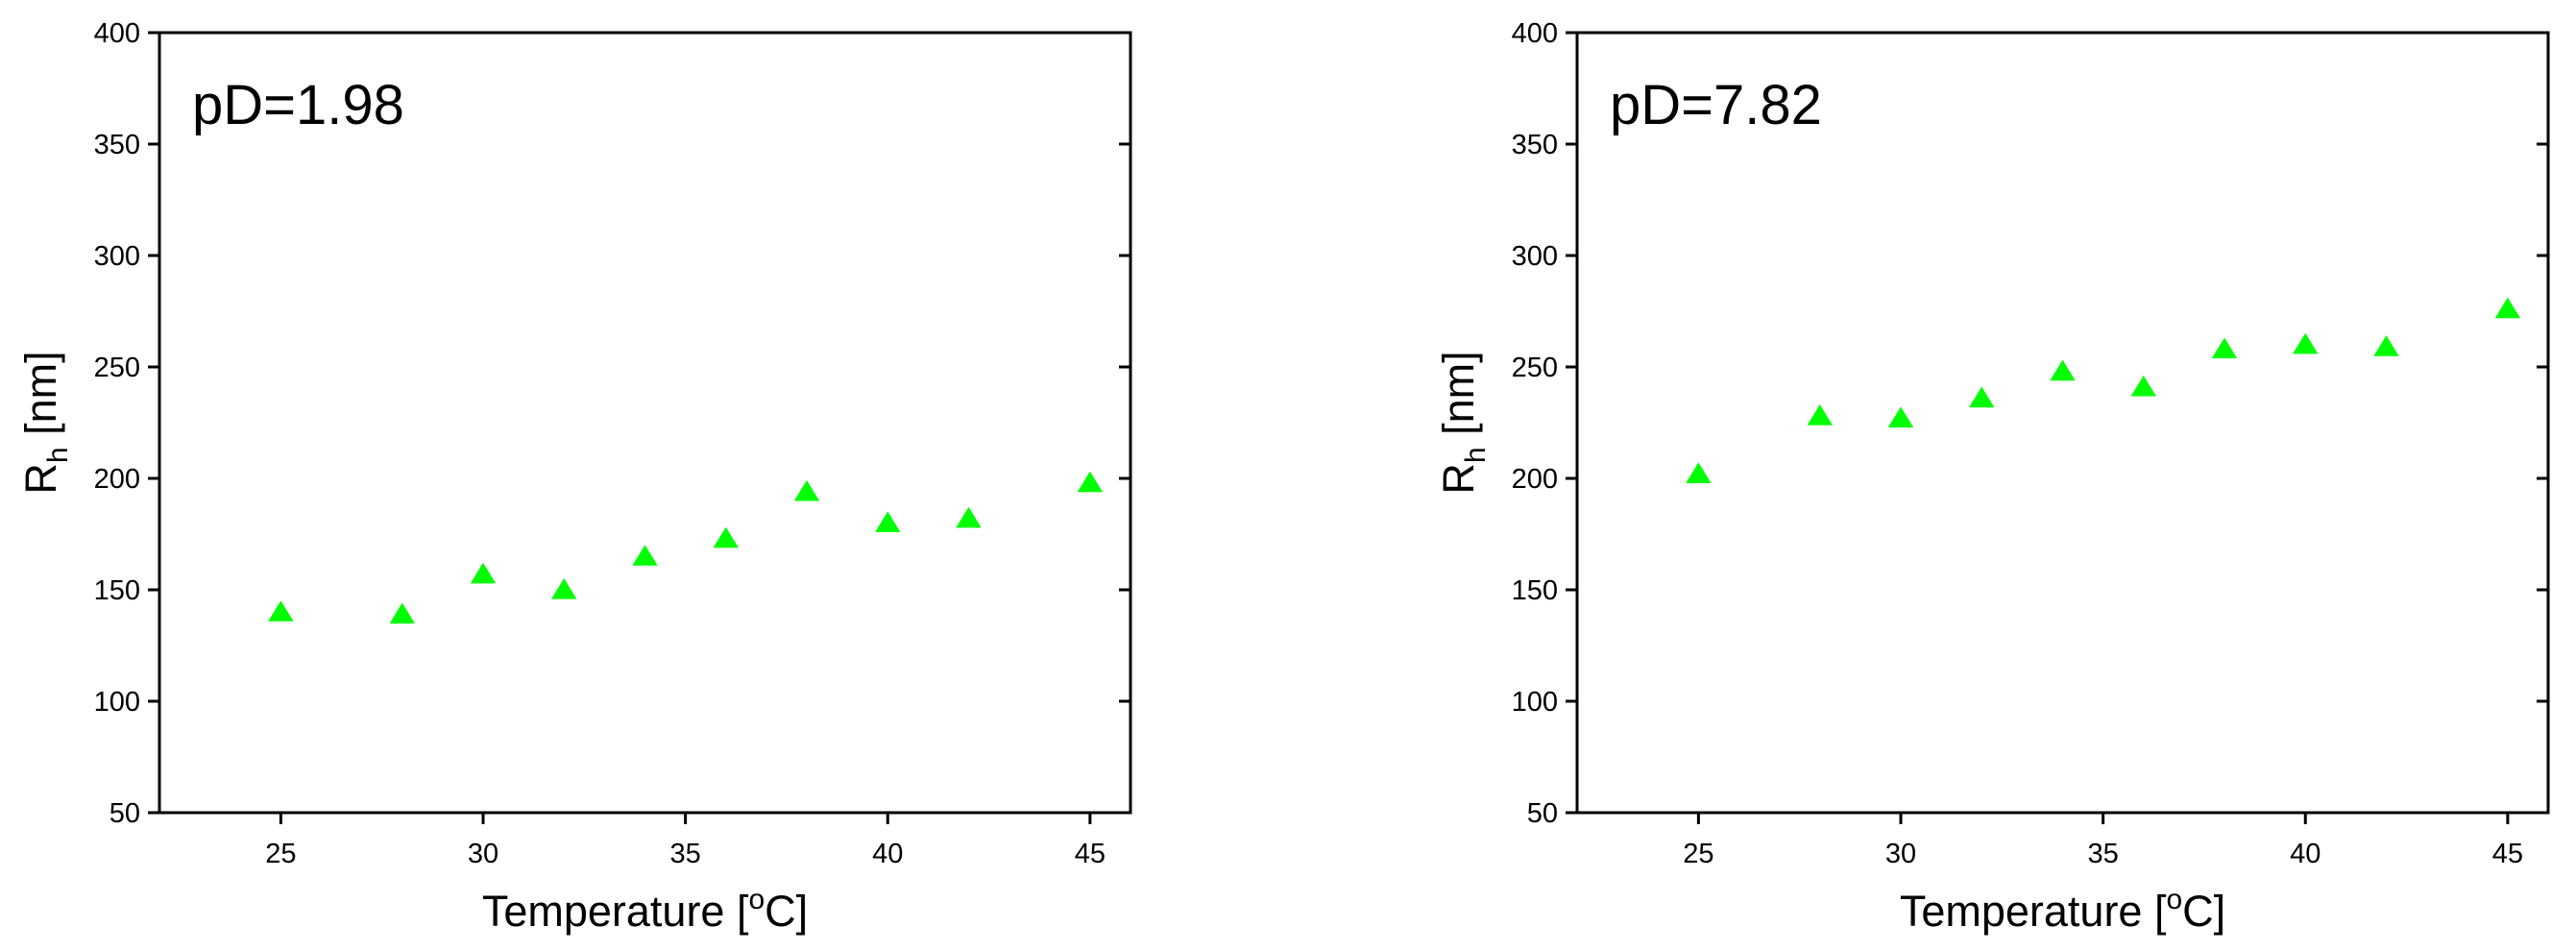 The width and height of the screenshot is (2576, 951). I want to click on annotation: pD=7.82, so click(1716, 105).